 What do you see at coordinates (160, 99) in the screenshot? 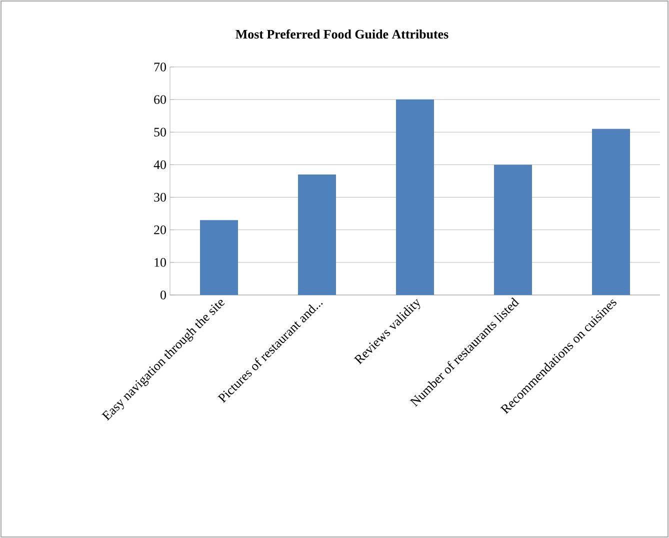
I see `y-tick-label: 60` at bounding box center [160, 99].